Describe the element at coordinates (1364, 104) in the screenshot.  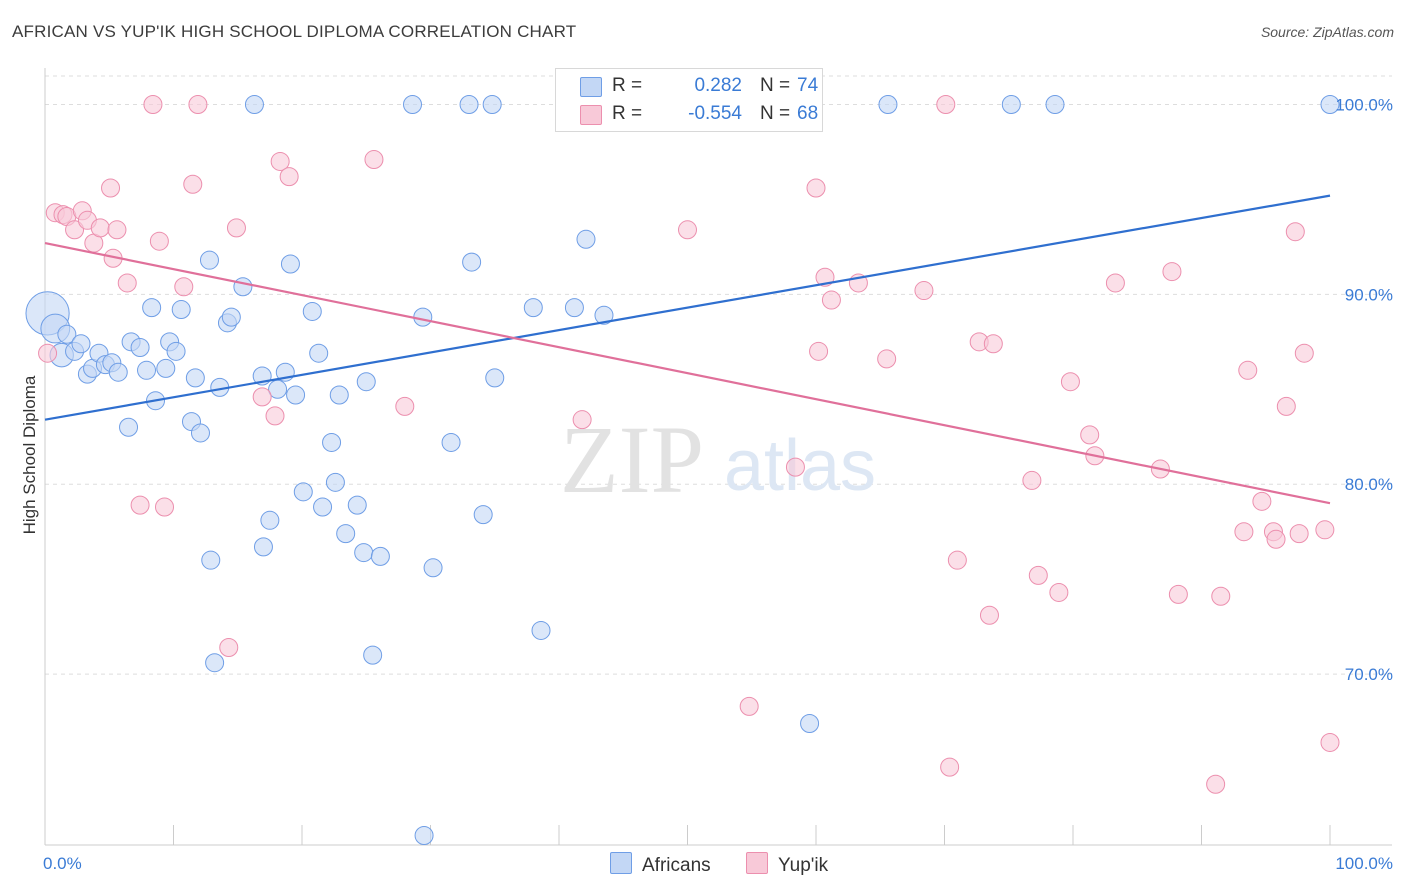
I see `y-tick-label: 100.0%` at that location.